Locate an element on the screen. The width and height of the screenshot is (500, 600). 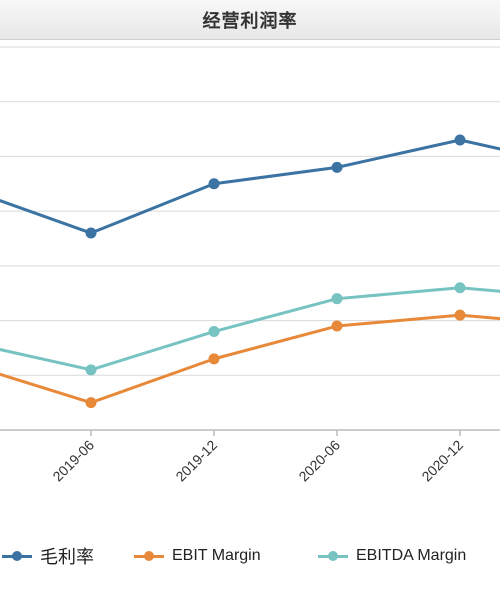
x-tick-label: 2019-12 is located at coordinates (196, 461).